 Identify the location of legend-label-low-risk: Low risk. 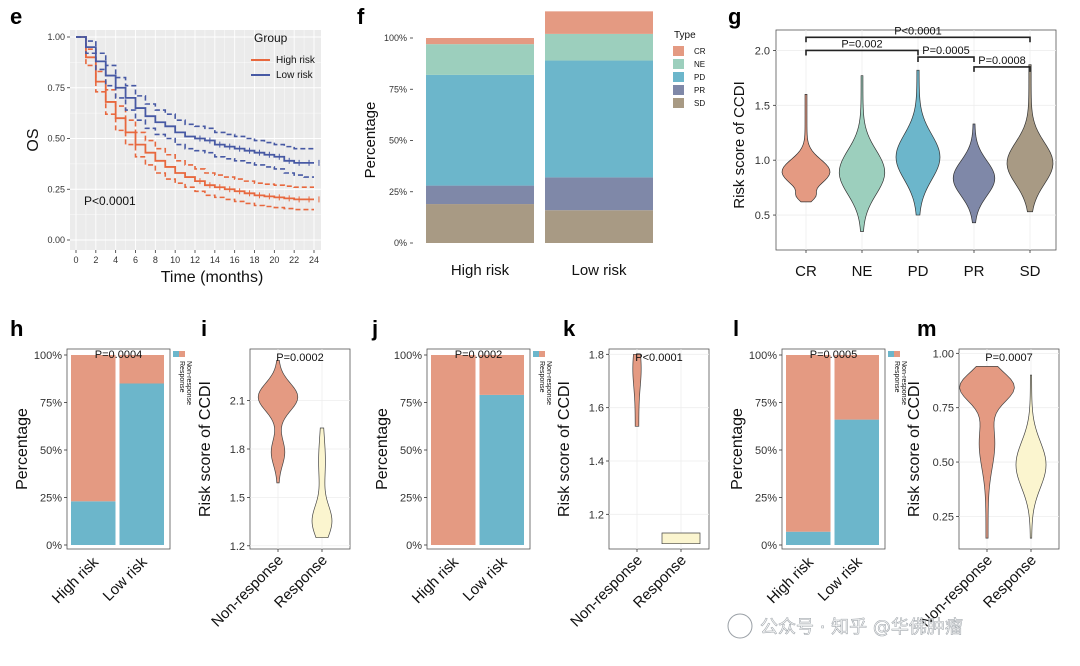
(295, 75).